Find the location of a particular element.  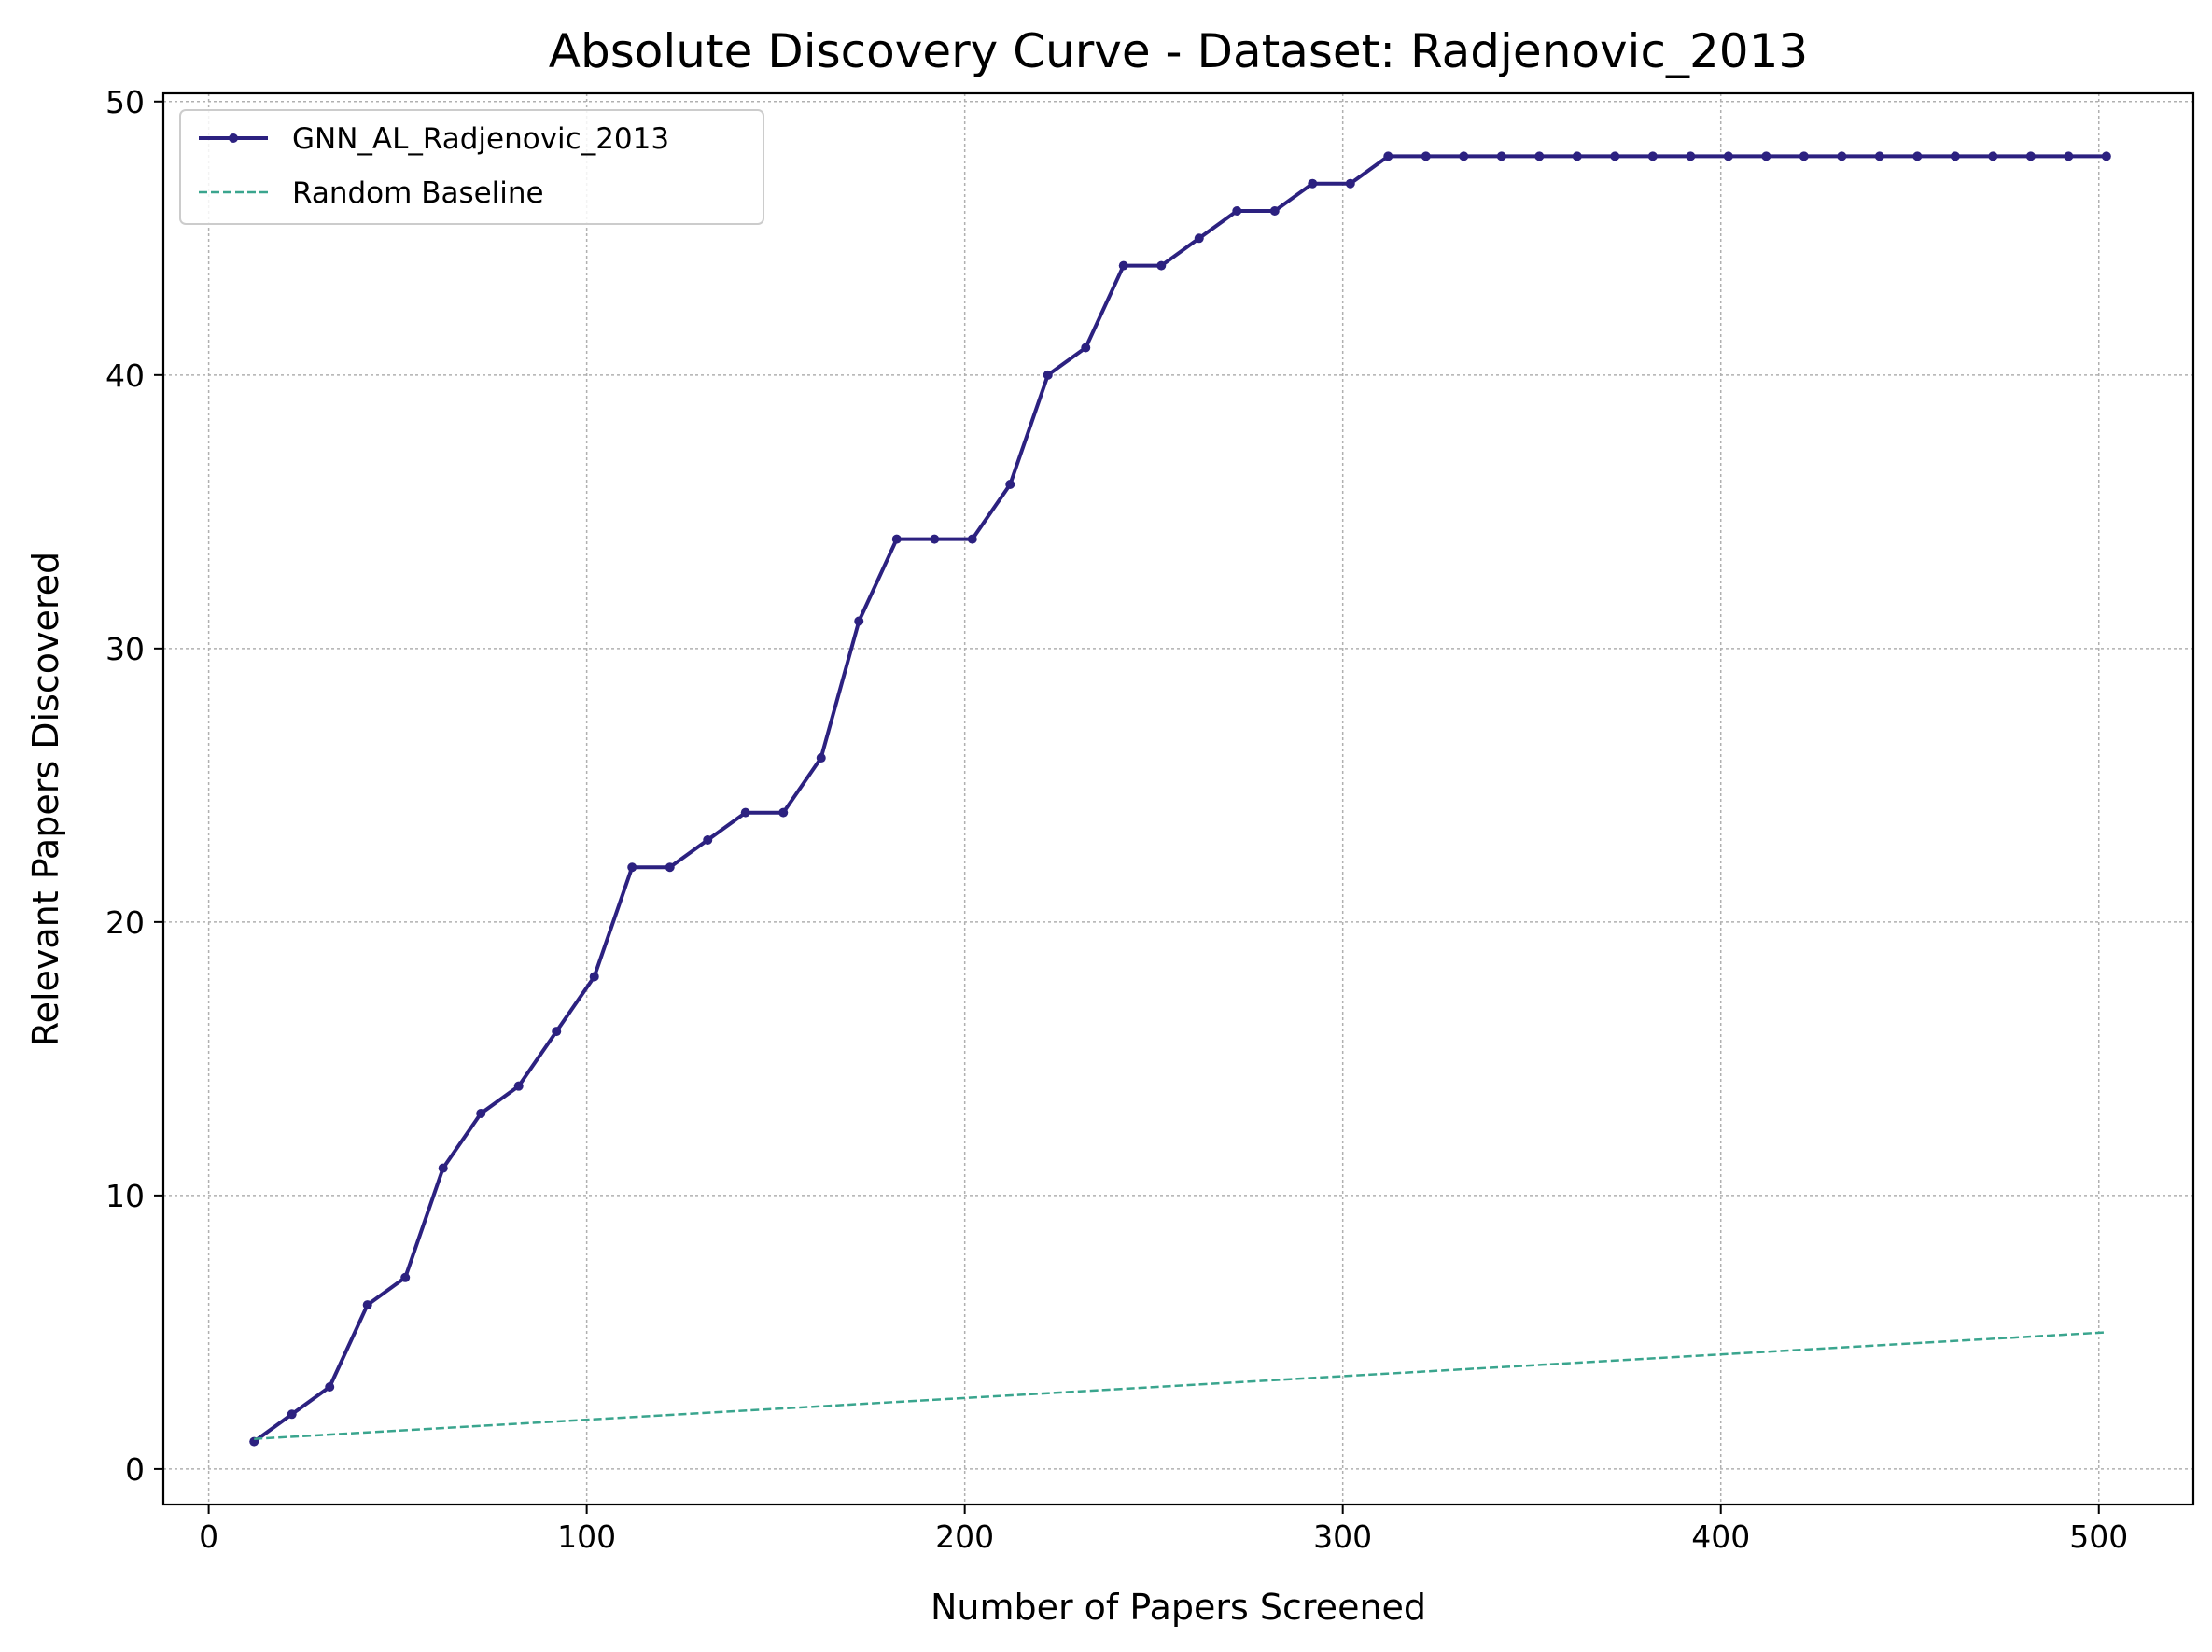

legend-marker-gnn is located at coordinates (233, 138).